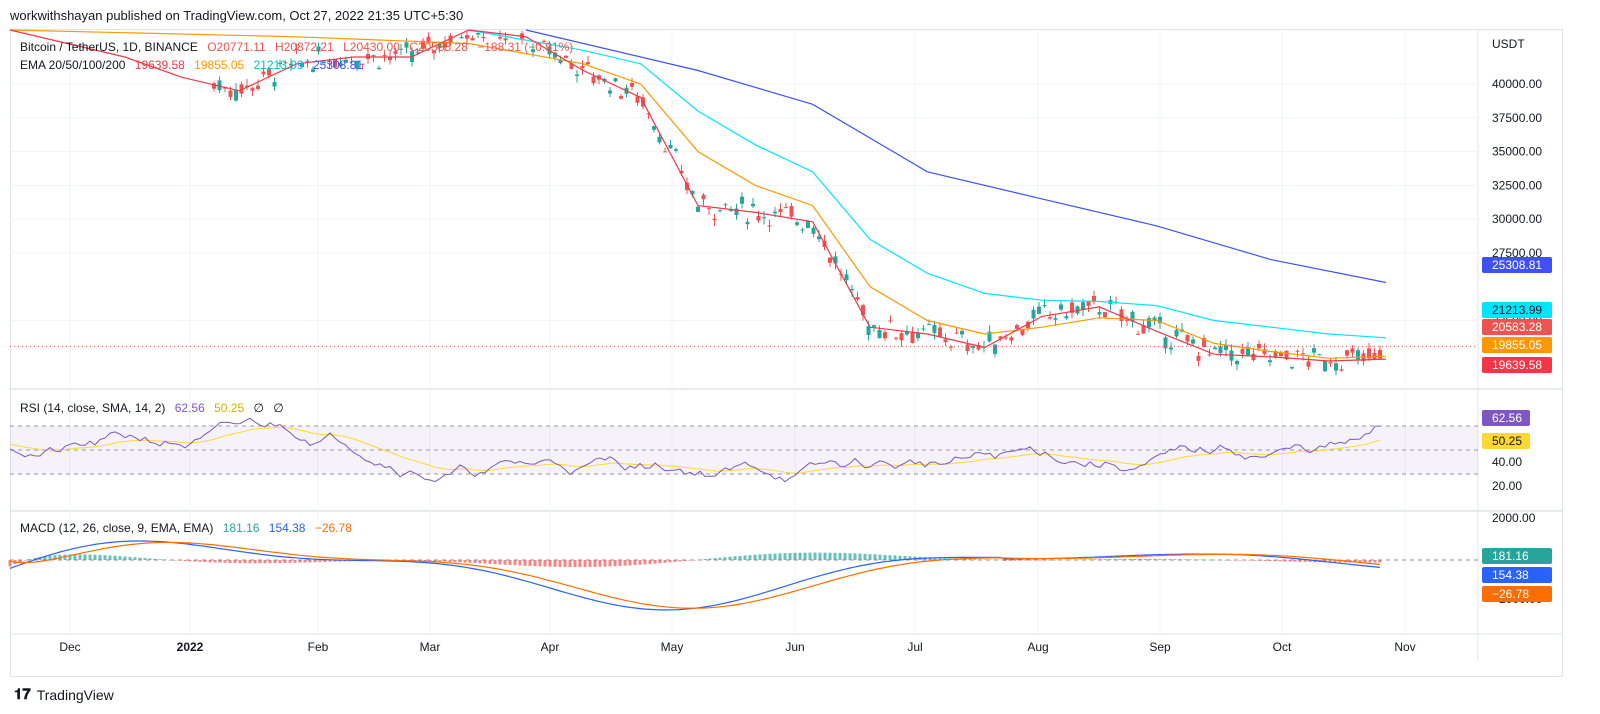 The image size is (1600, 714). Describe the element at coordinates (93, 408) in the screenshot. I see `rsi-label: RSI (14, close, SMA, 14, 2)` at that location.